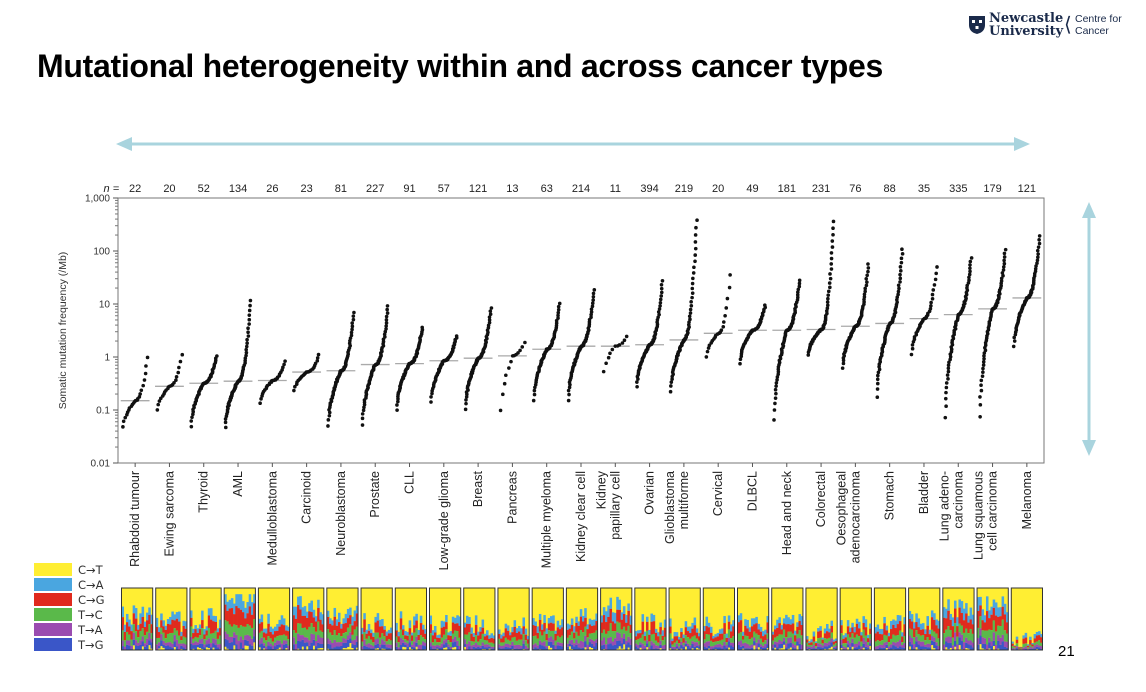 This screenshot has height=692, width=1146. I want to click on legend-label: C→A, so click(91, 585).